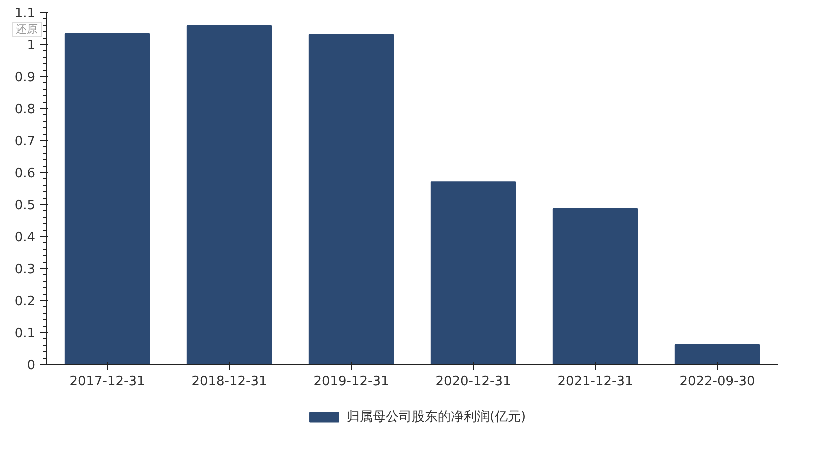 This screenshot has width=826, height=472. What do you see at coordinates (25, 270) in the screenshot?
I see `y-tick-label: 0.3` at bounding box center [25, 270].